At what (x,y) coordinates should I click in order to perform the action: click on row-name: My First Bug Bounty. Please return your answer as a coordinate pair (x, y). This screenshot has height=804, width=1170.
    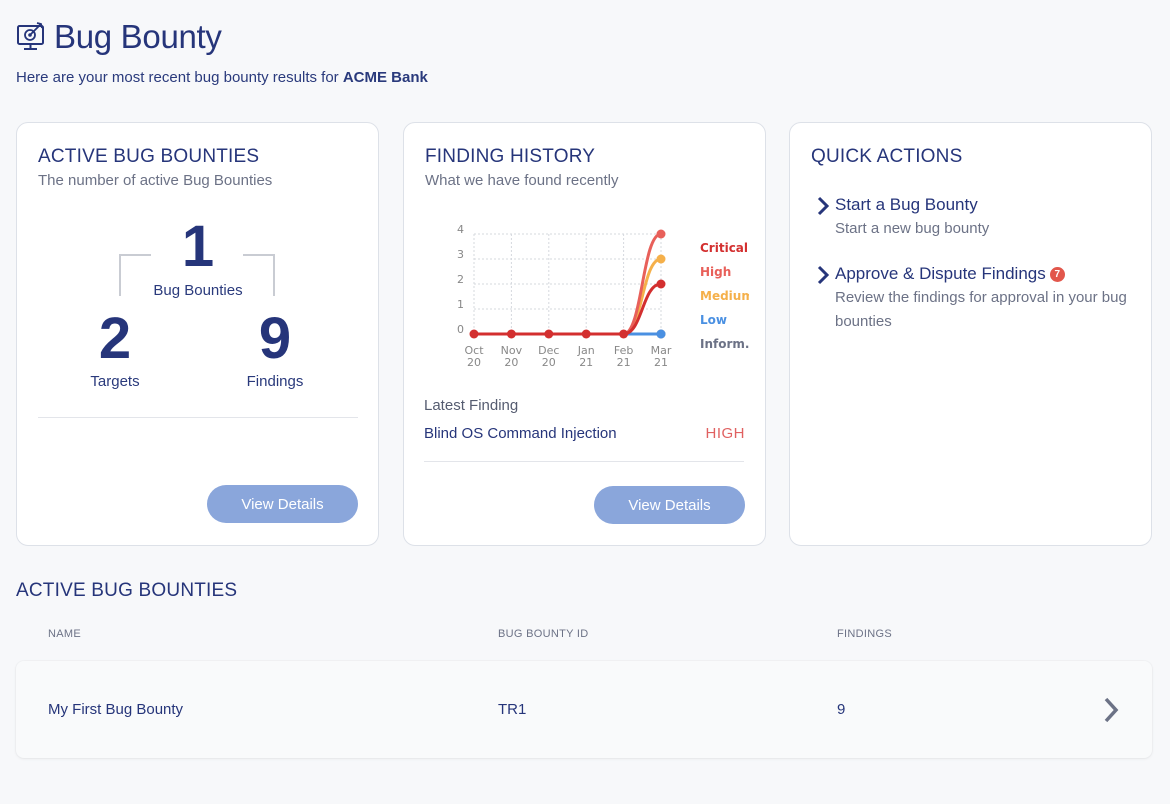
    Looking at the image, I should click on (116, 709).